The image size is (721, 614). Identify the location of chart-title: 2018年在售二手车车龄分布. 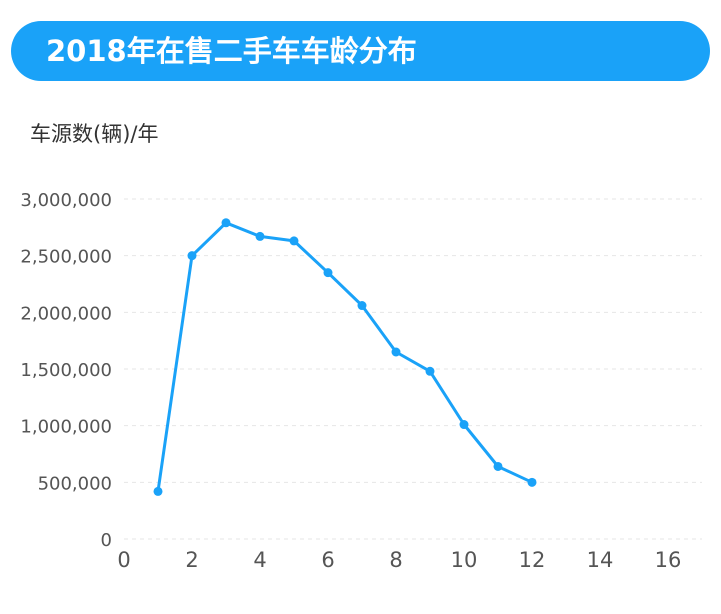
(231, 51).